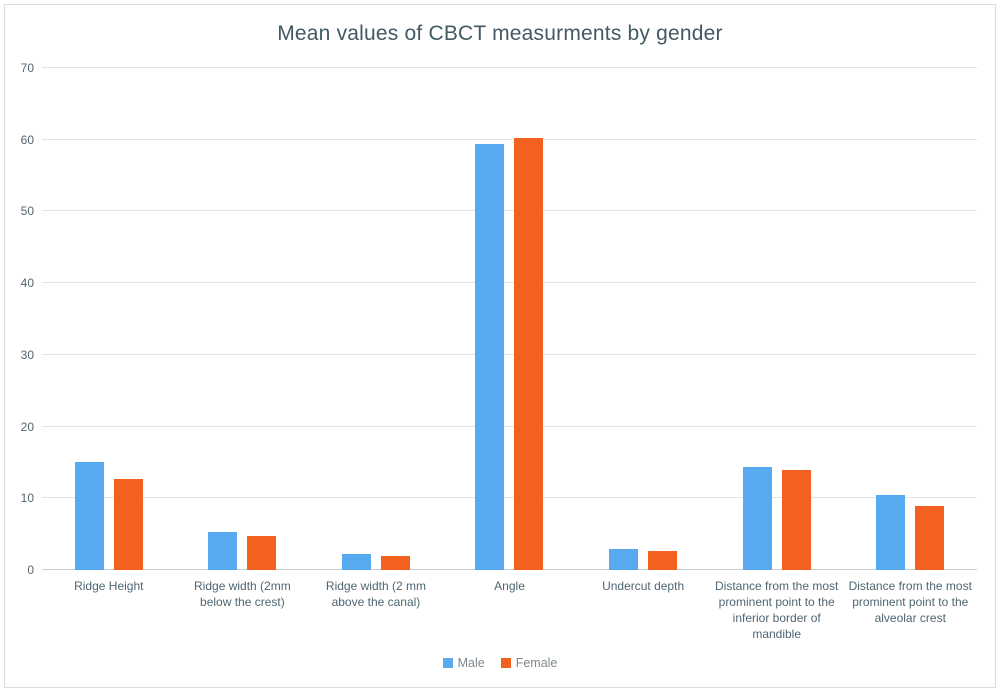  Describe the element at coordinates (242, 594) in the screenshot. I see `x-axis-label-2: Ridge width (2mm below the crest)` at that location.